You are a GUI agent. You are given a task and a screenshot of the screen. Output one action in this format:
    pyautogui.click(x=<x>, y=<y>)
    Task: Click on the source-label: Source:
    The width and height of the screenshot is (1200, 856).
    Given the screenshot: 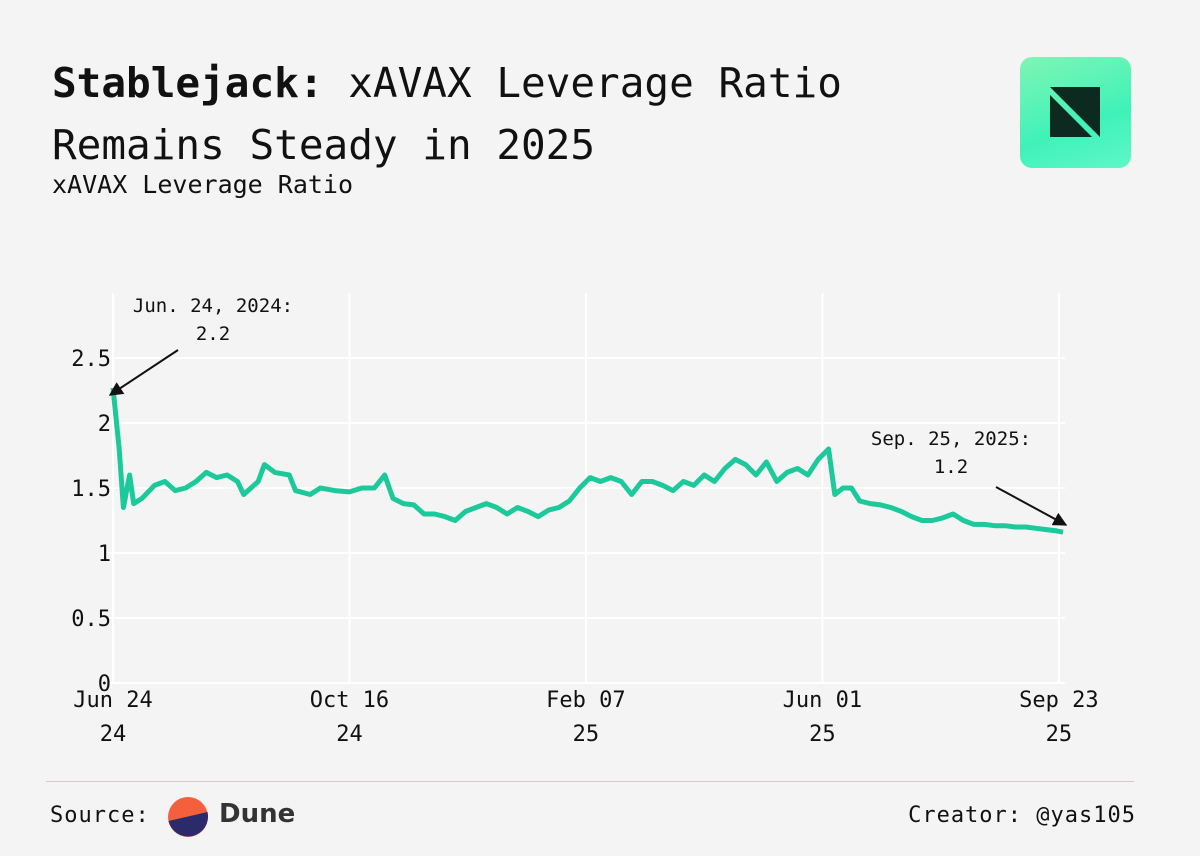 What is the action you would take?
    pyautogui.click(x=100, y=815)
    